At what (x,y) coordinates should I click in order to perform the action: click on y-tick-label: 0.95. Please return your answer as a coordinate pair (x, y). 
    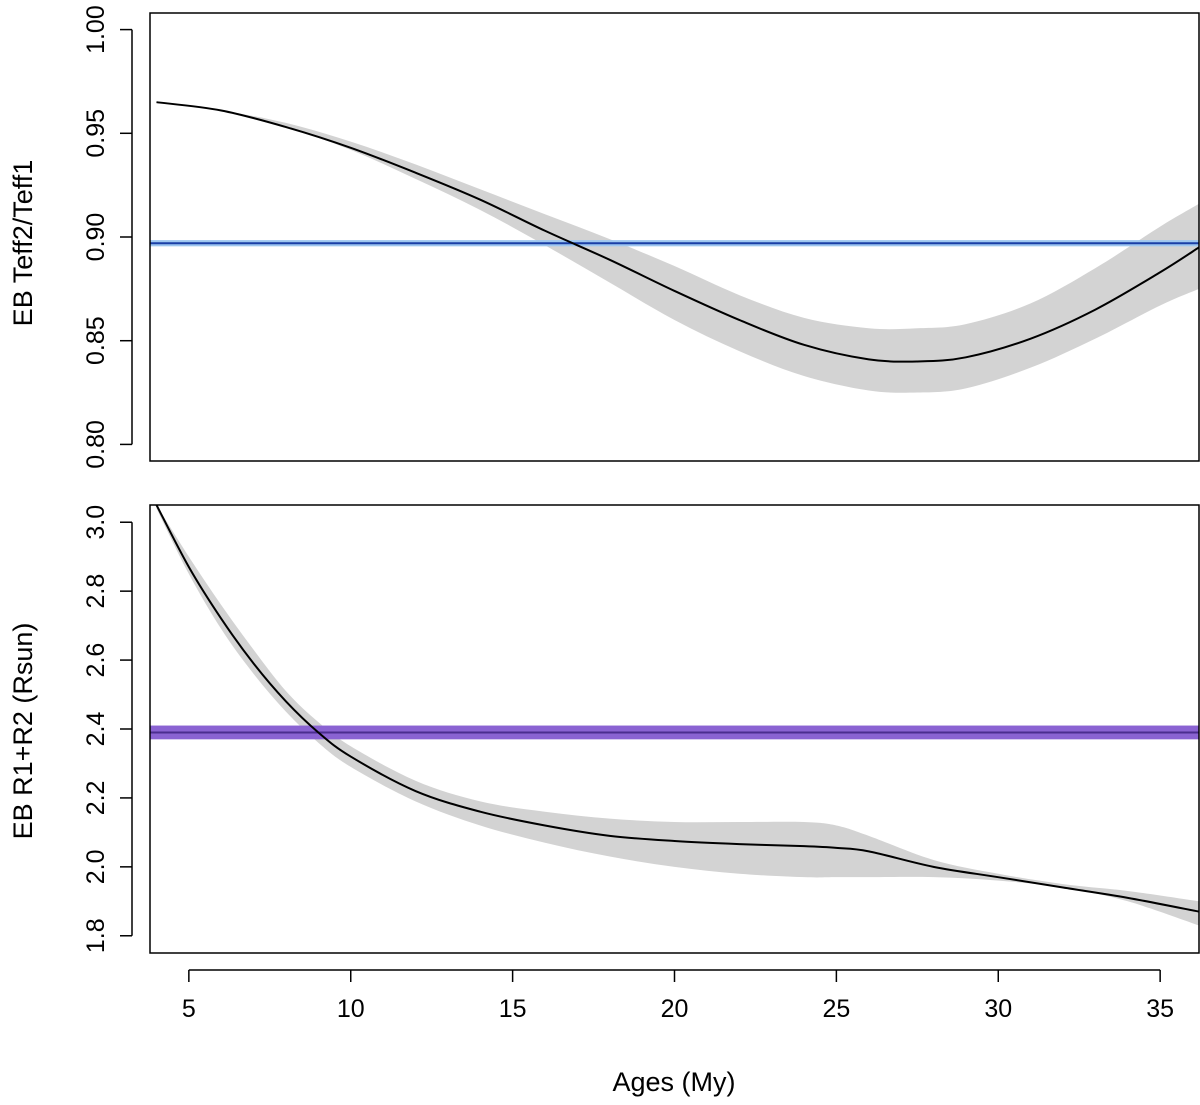
    Looking at the image, I should click on (96, 133).